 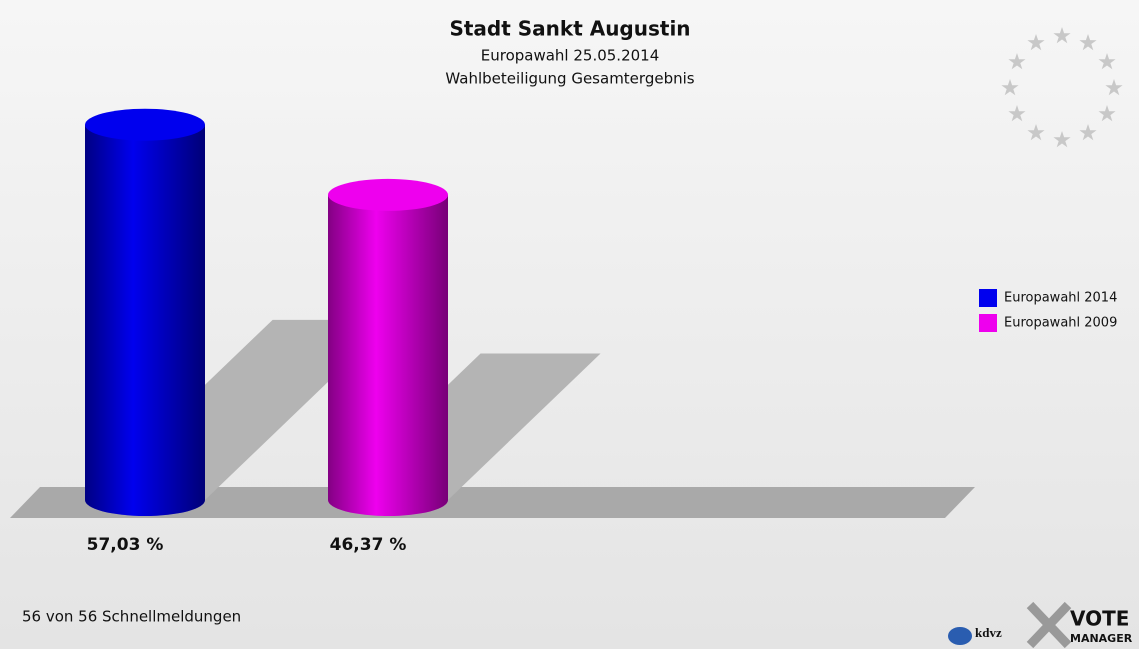 What do you see at coordinates (988, 632) in the screenshot?
I see `logo-text: kdvz` at bounding box center [988, 632].